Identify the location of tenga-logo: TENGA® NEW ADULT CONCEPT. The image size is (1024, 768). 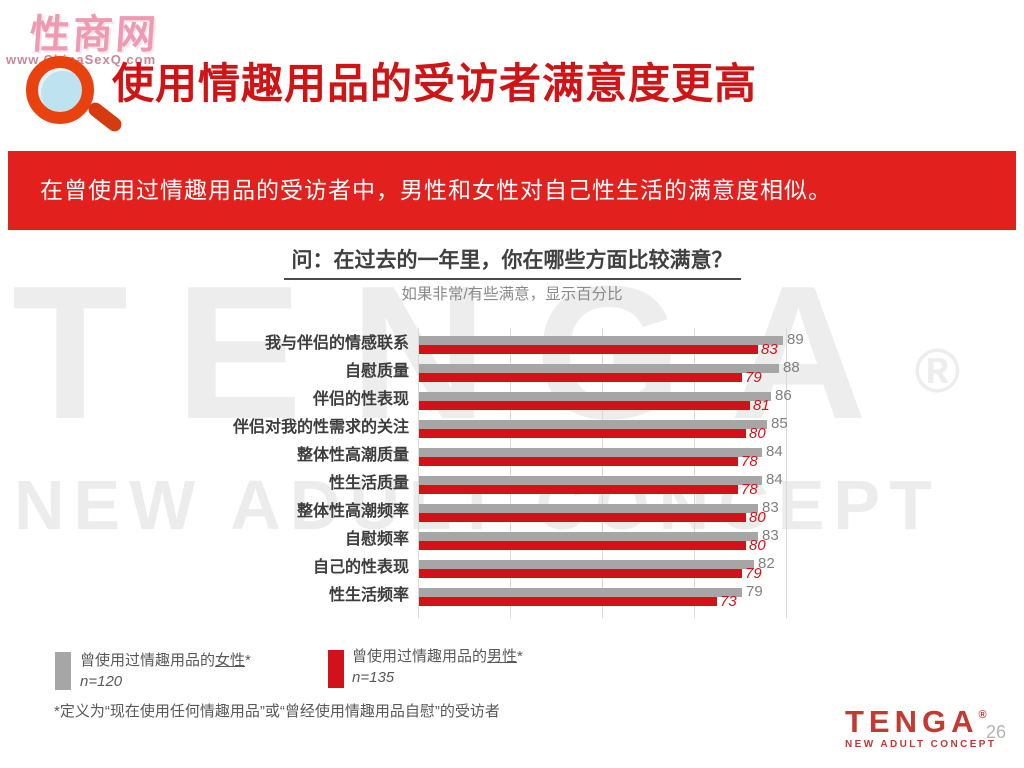
(920, 725).